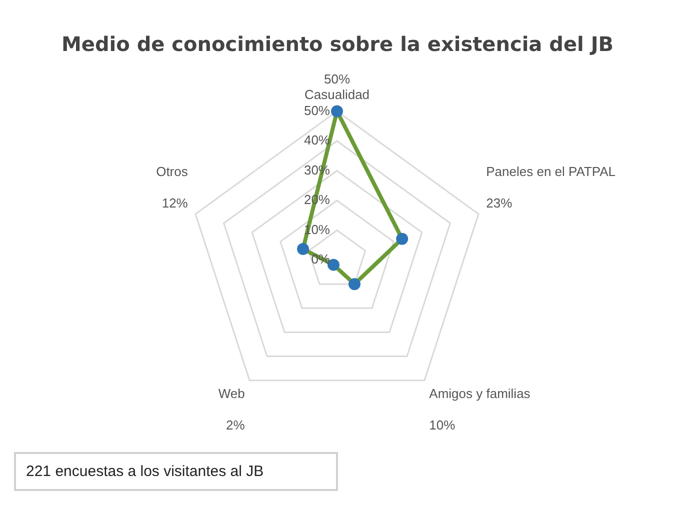 The height and width of the screenshot is (509, 675). What do you see at coordinates (231, 394) in the screenshot?
I see `spoke-label: Web` at bounding box center [231, 394].